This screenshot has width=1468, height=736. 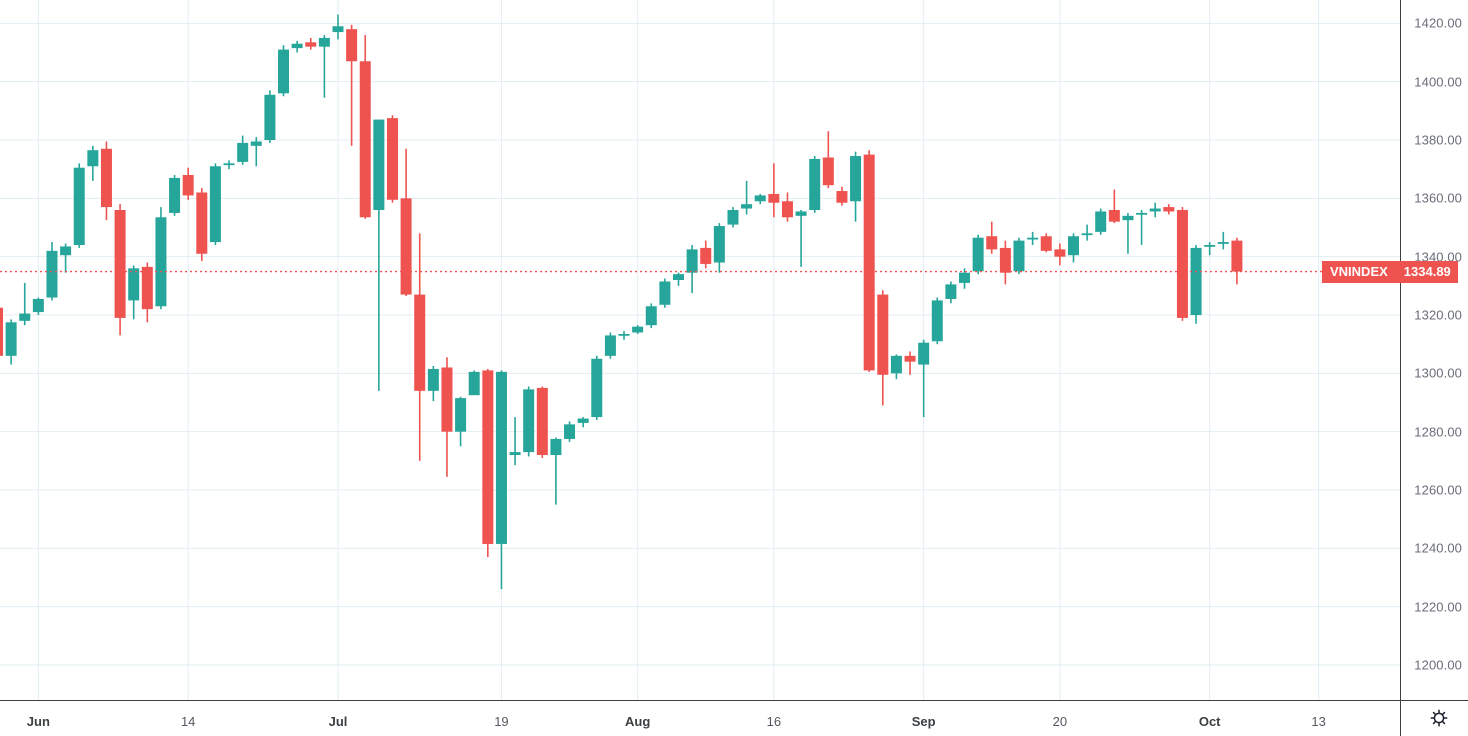 What do you see at coordinates (188, 721) in the screenshot?
I see `time-axis-tick: 14` at bounding box center [188, 721].